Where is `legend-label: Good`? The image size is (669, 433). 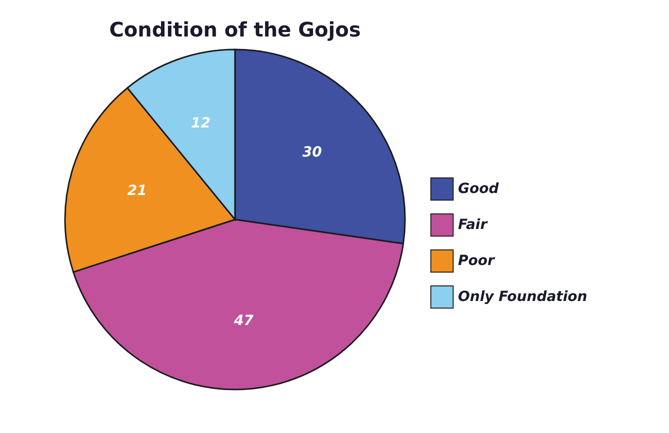 legend-label: Good is located at coordinates (479, 189).